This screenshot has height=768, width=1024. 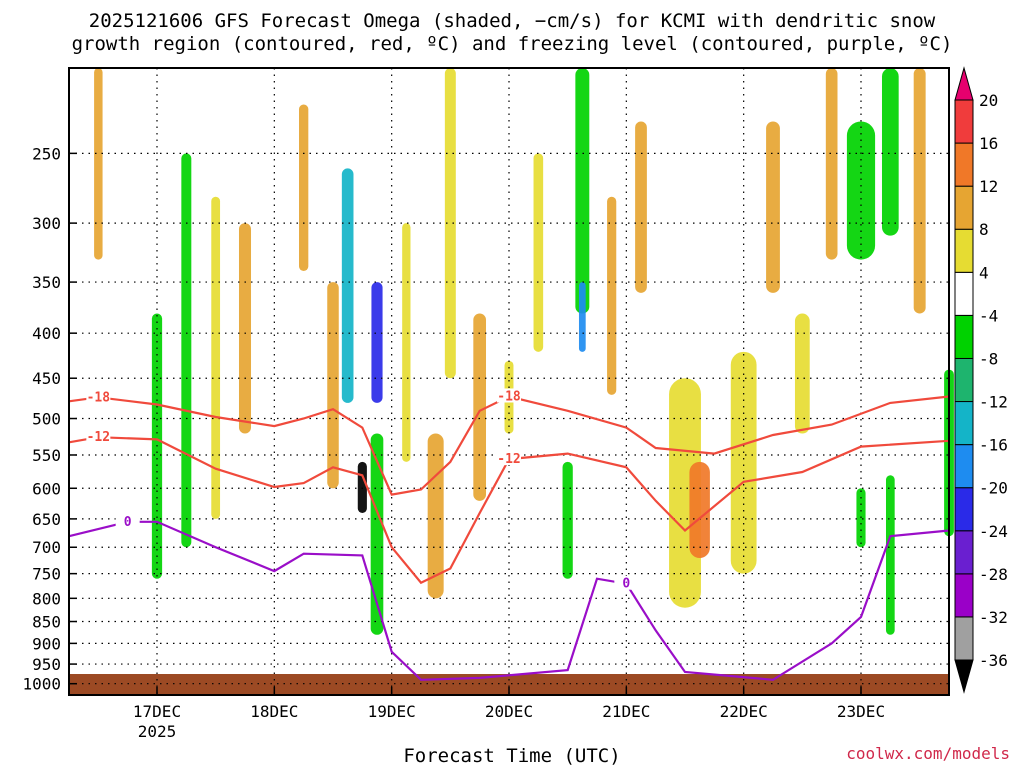 What do you see at coordinates (988, 315) in the screenshot?
I see `colorbar-label-8: -4` at bounding box center [988, 315].